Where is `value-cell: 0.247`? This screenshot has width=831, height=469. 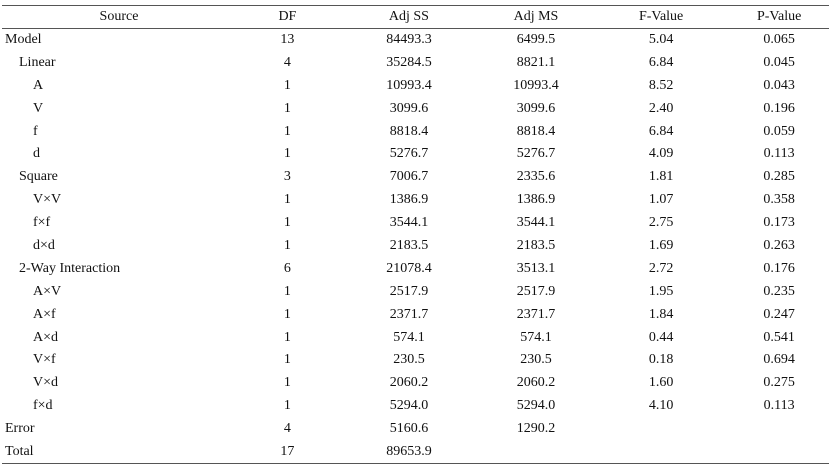
value-cell: 0.247 is located at coordinates (779, 314).